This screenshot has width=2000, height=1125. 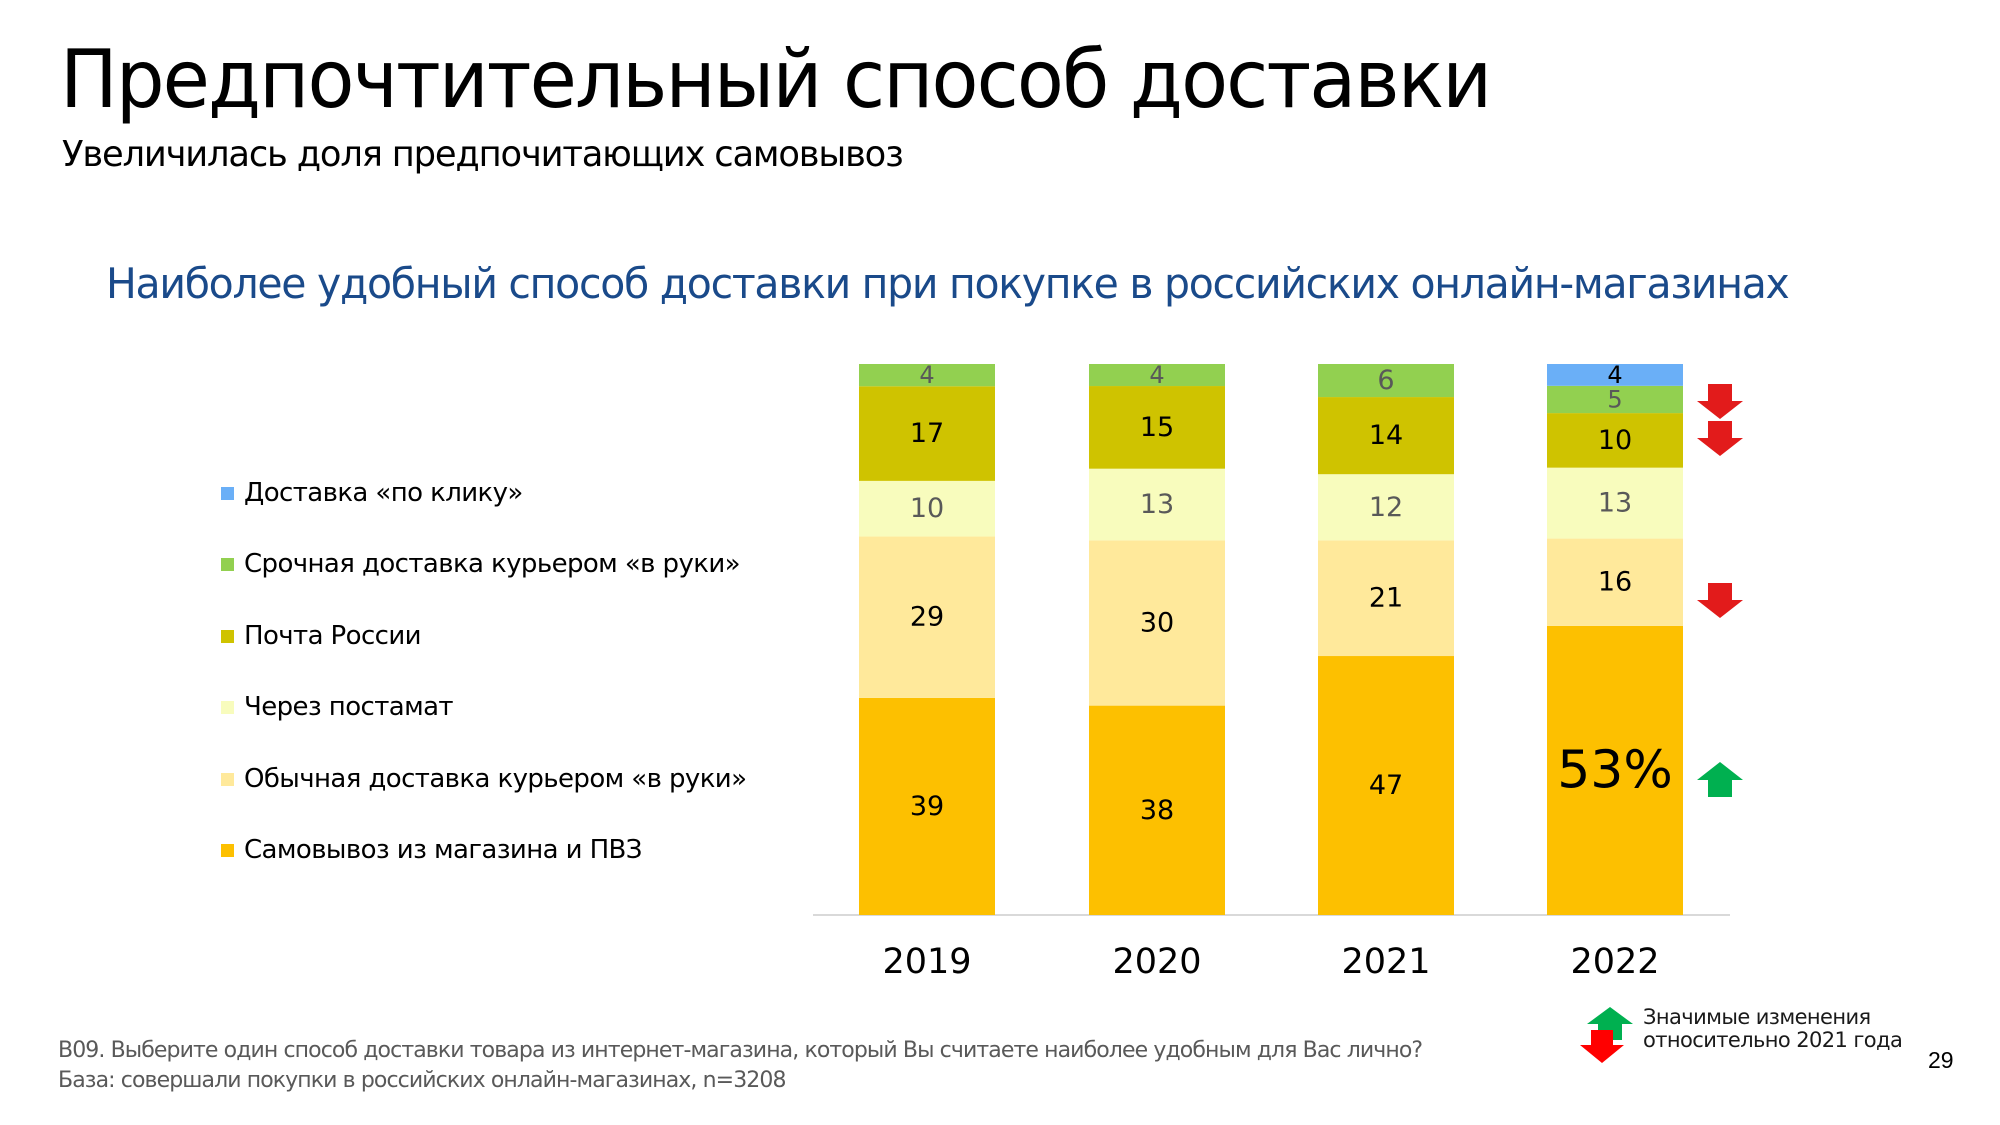 I want to click on legend-item-4: Обычная доставка курьером «в руки», so click(x=484, y=779).